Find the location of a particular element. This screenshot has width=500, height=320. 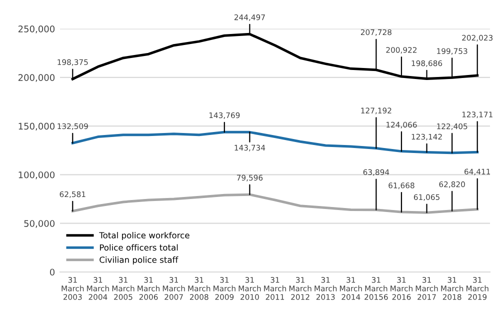

y-tick-label: 250,000 is located at coordinates (36, 30).